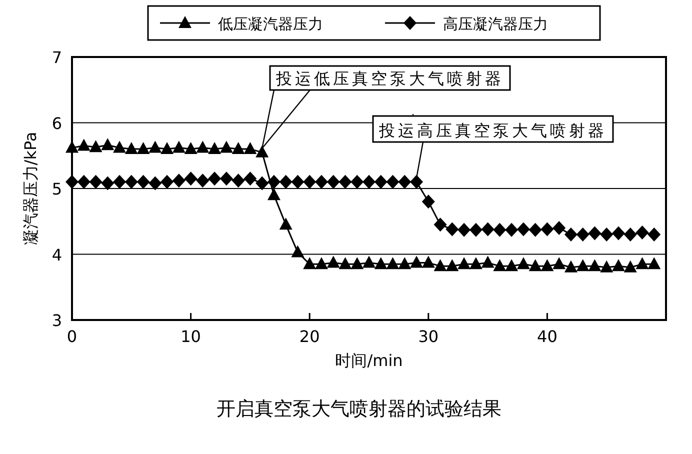  Describe the element at coordinates (389, 78) in the screenshot. I see `annotation: 投运低压真空泵大气喷射器` at that location.